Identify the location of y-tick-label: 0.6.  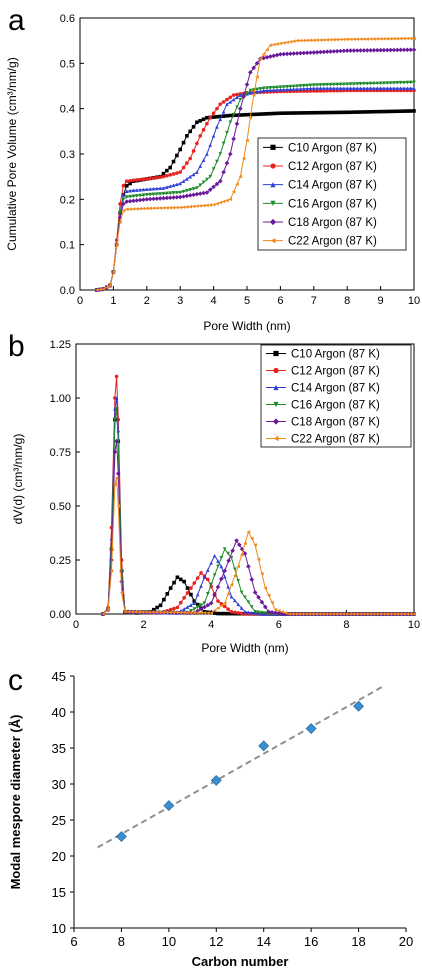
(67, 19).